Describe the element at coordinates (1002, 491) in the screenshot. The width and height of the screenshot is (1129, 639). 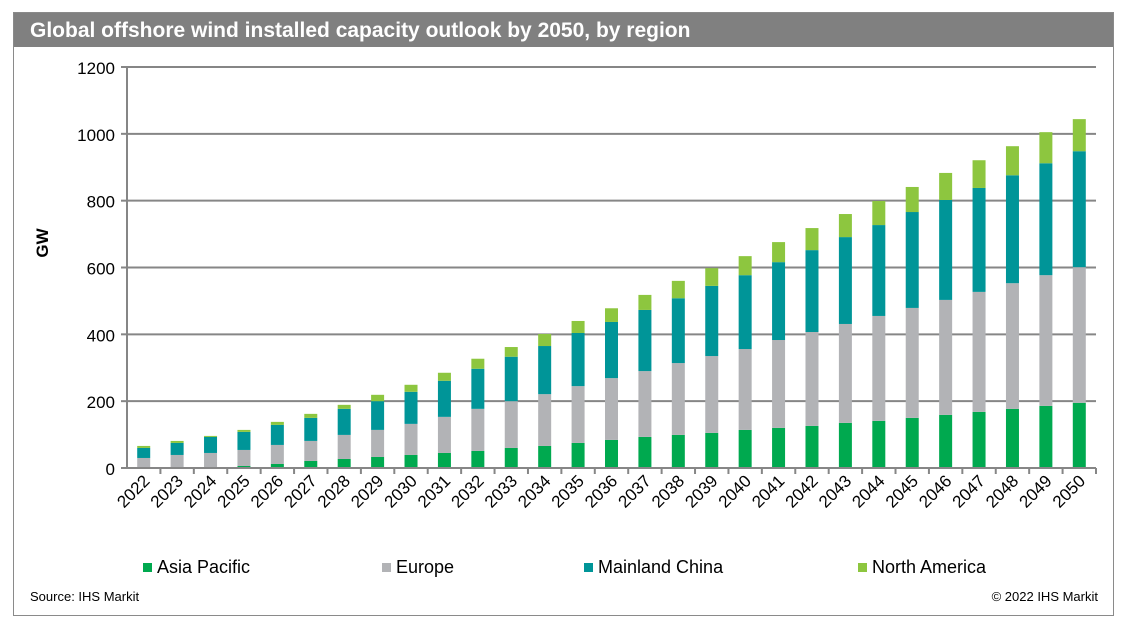
I see `x-tick-label: 2048` at that location.